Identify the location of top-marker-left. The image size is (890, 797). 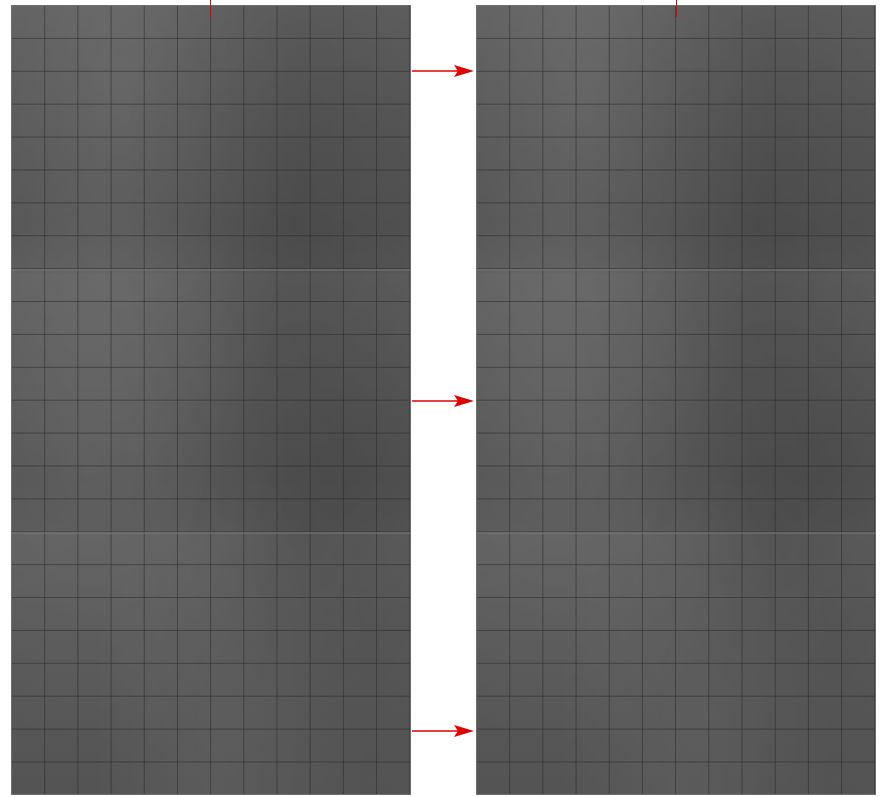
(210, 8).